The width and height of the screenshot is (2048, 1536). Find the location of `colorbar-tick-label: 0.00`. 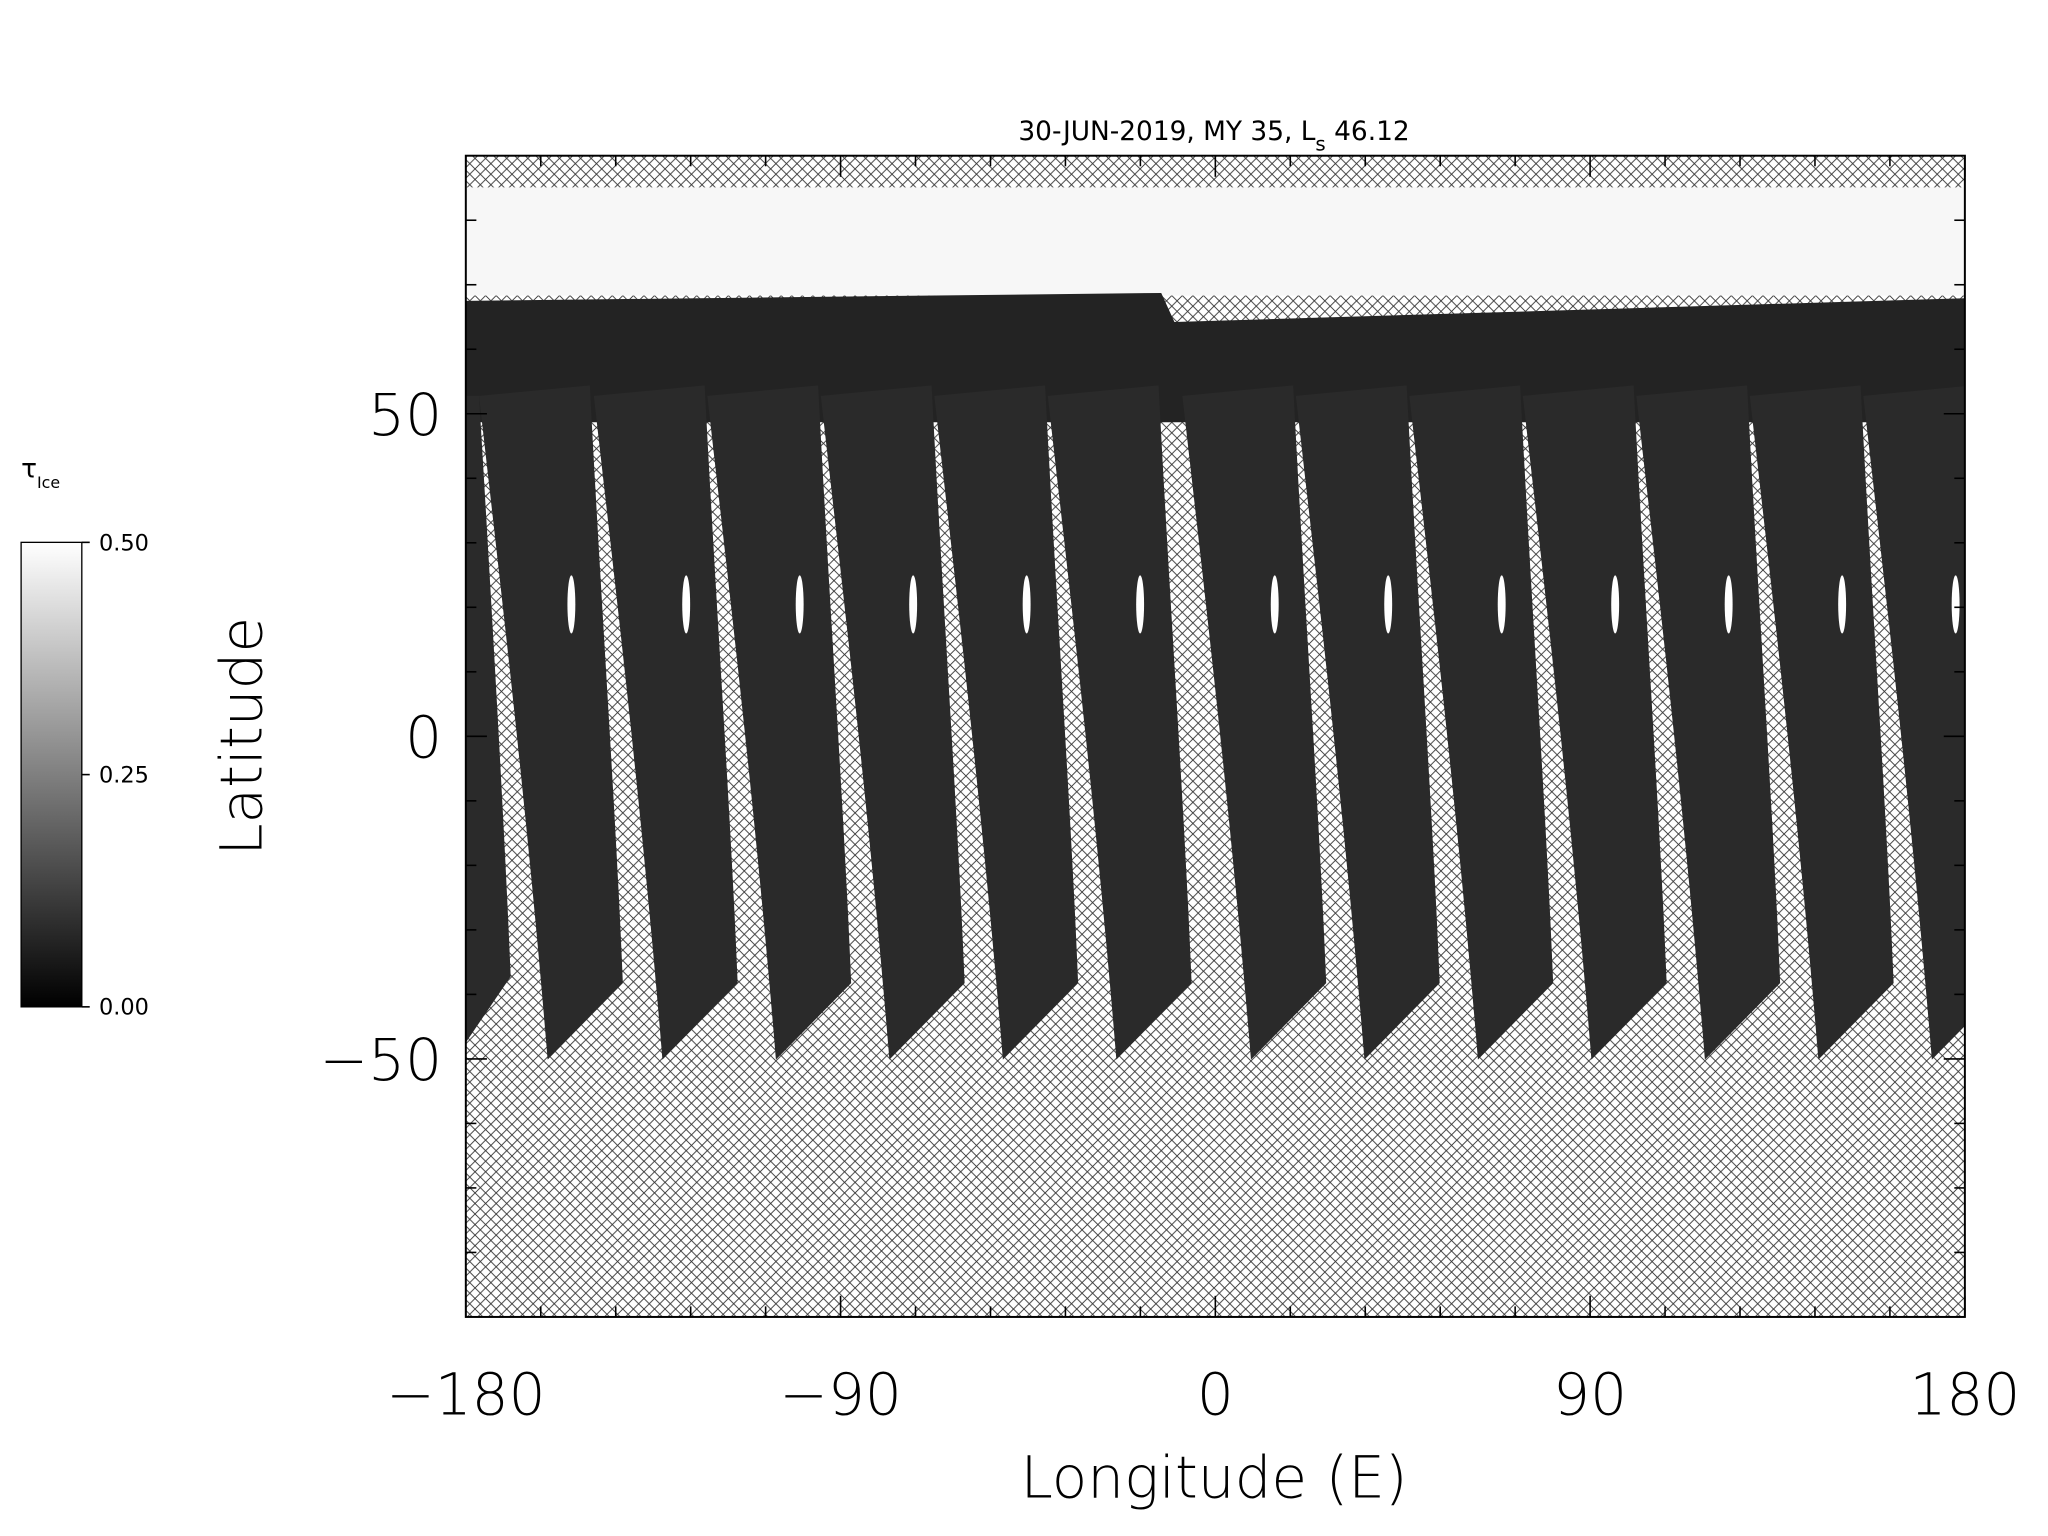

colorbar-tick-label: 0.00 is located at coordinates (124, 1008).